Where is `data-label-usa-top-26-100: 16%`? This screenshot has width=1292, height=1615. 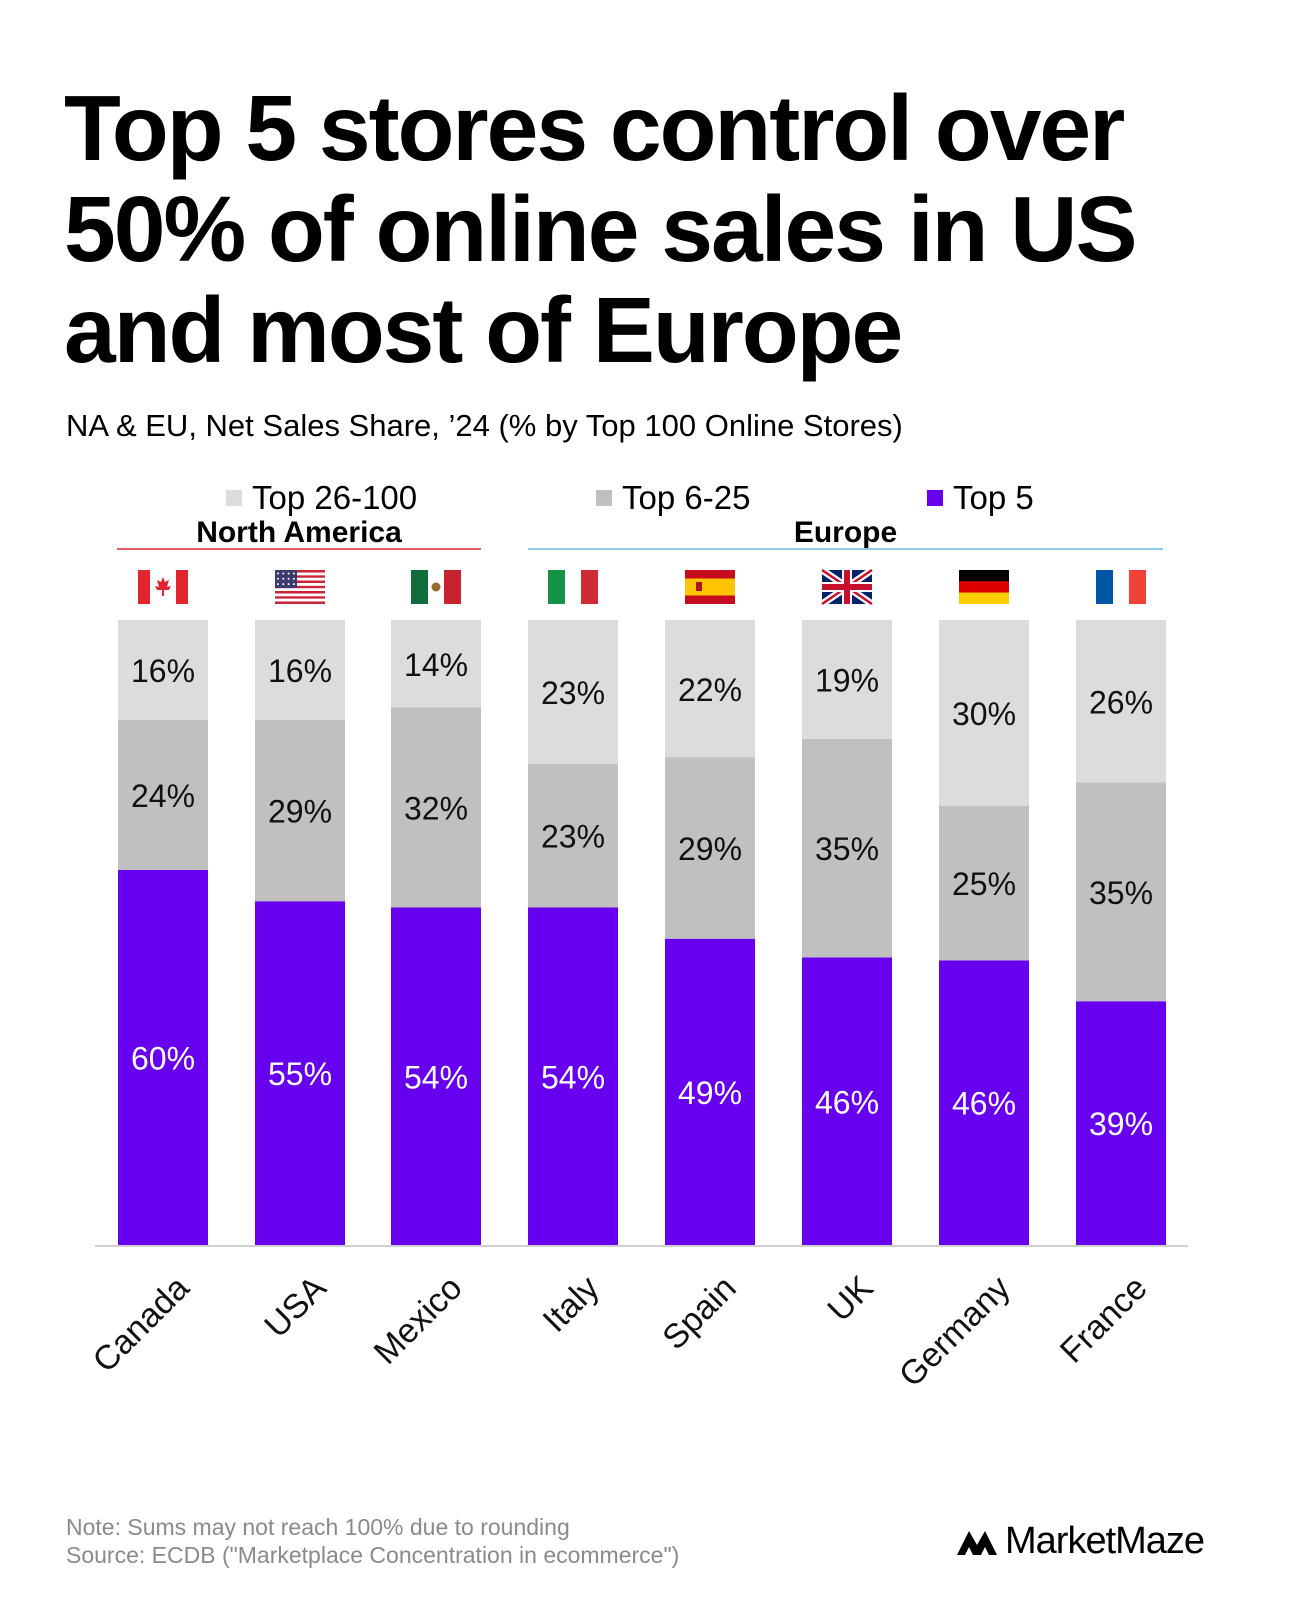
data-label-usa-top-26-100: 16% is located at coordinates (300, 671).